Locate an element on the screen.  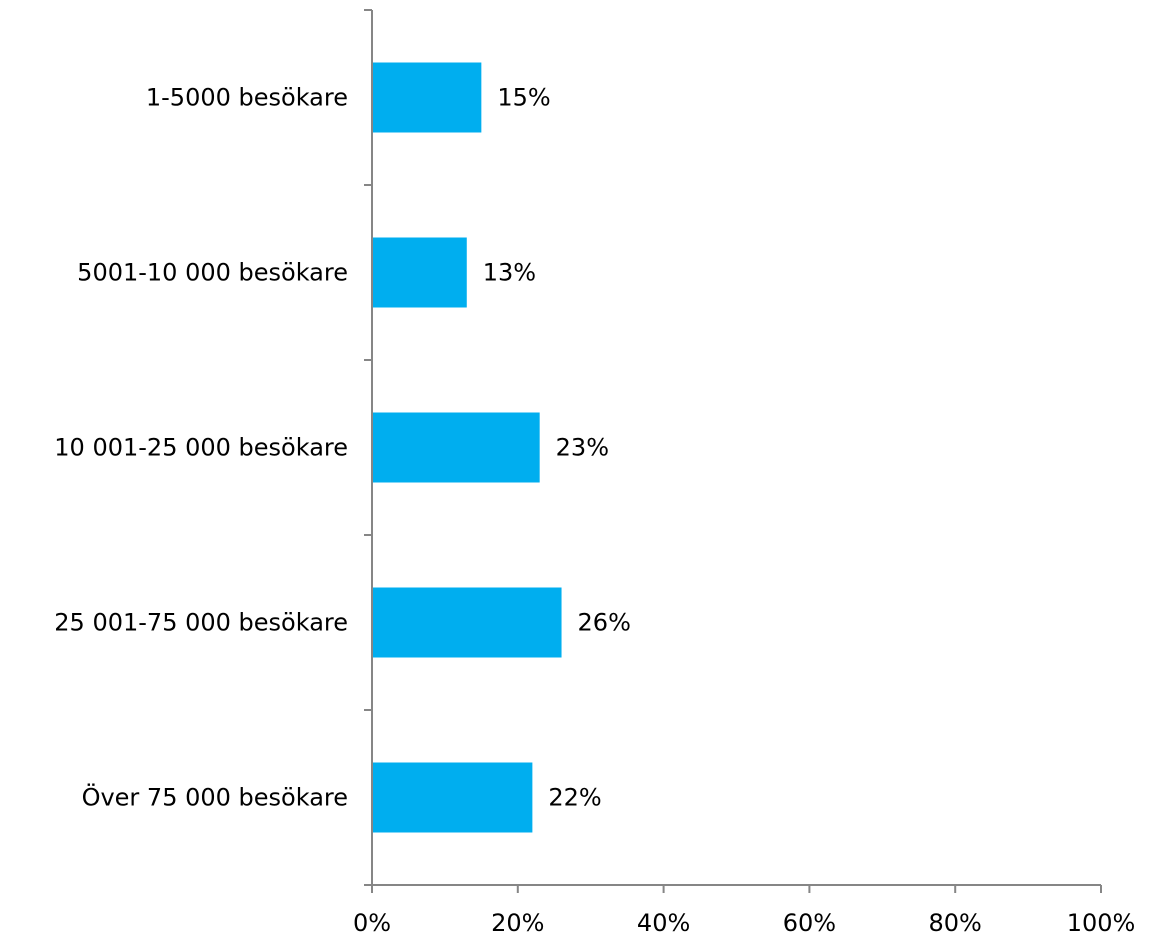
data-label-3: 23% is located at coordinates (582, 448).